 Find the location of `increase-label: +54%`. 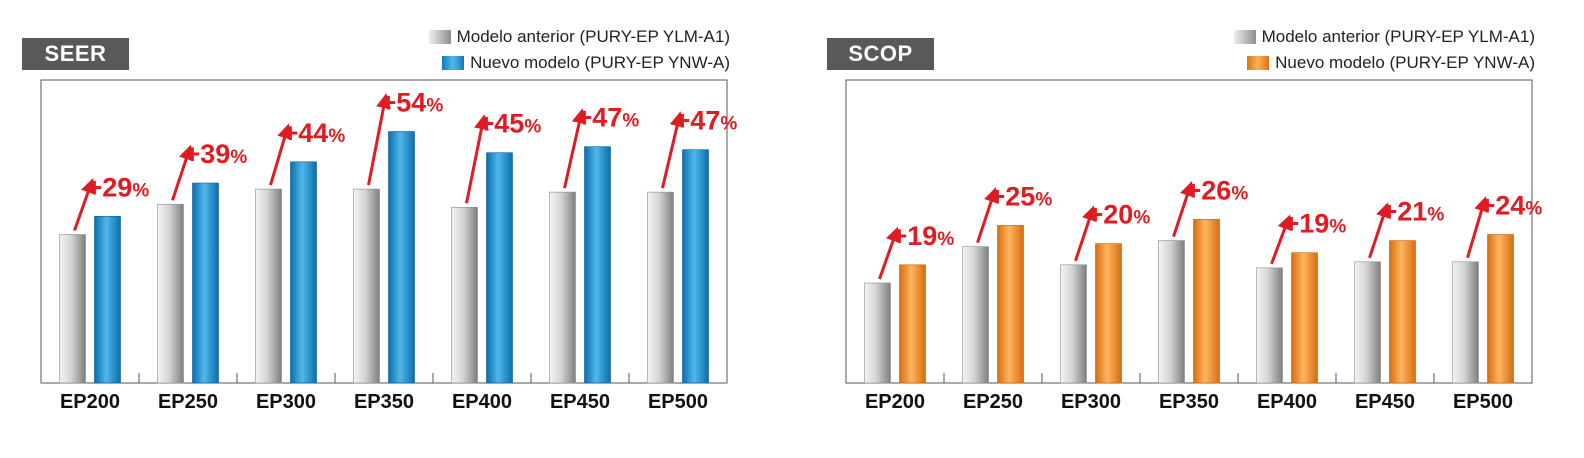

increase-label: +54% is located at coordinates (412, 103).